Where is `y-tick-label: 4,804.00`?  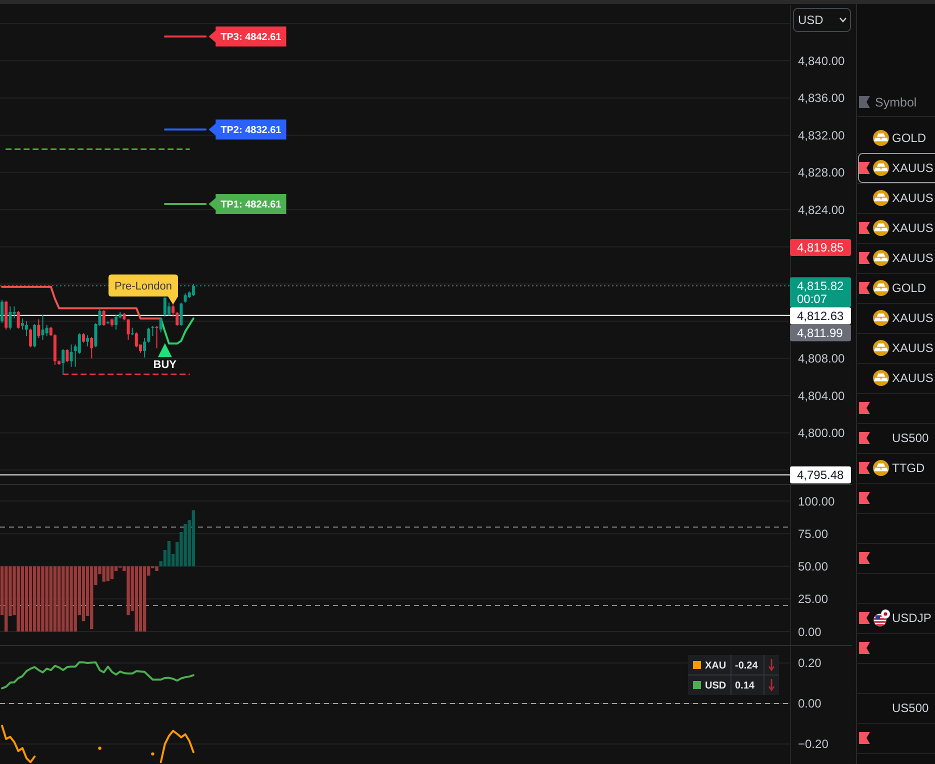 y-tick-label: 4,804.00 is located at coordinates (822, 395).